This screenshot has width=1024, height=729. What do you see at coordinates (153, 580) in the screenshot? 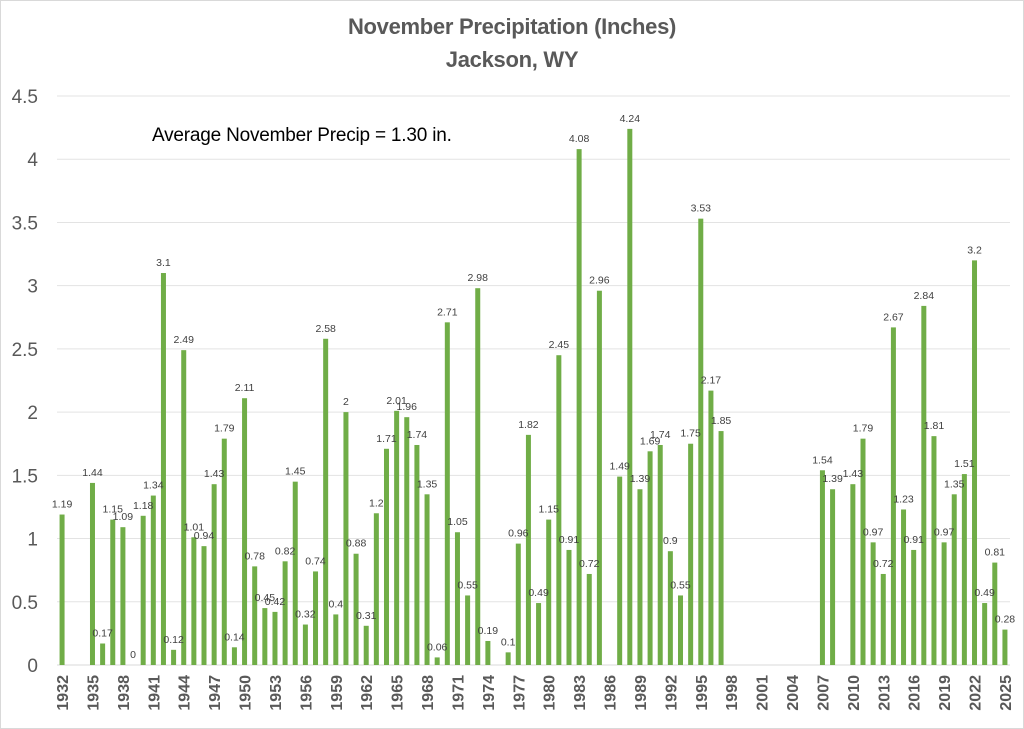
I see `bar-1941` at bounding box center [153, 580].